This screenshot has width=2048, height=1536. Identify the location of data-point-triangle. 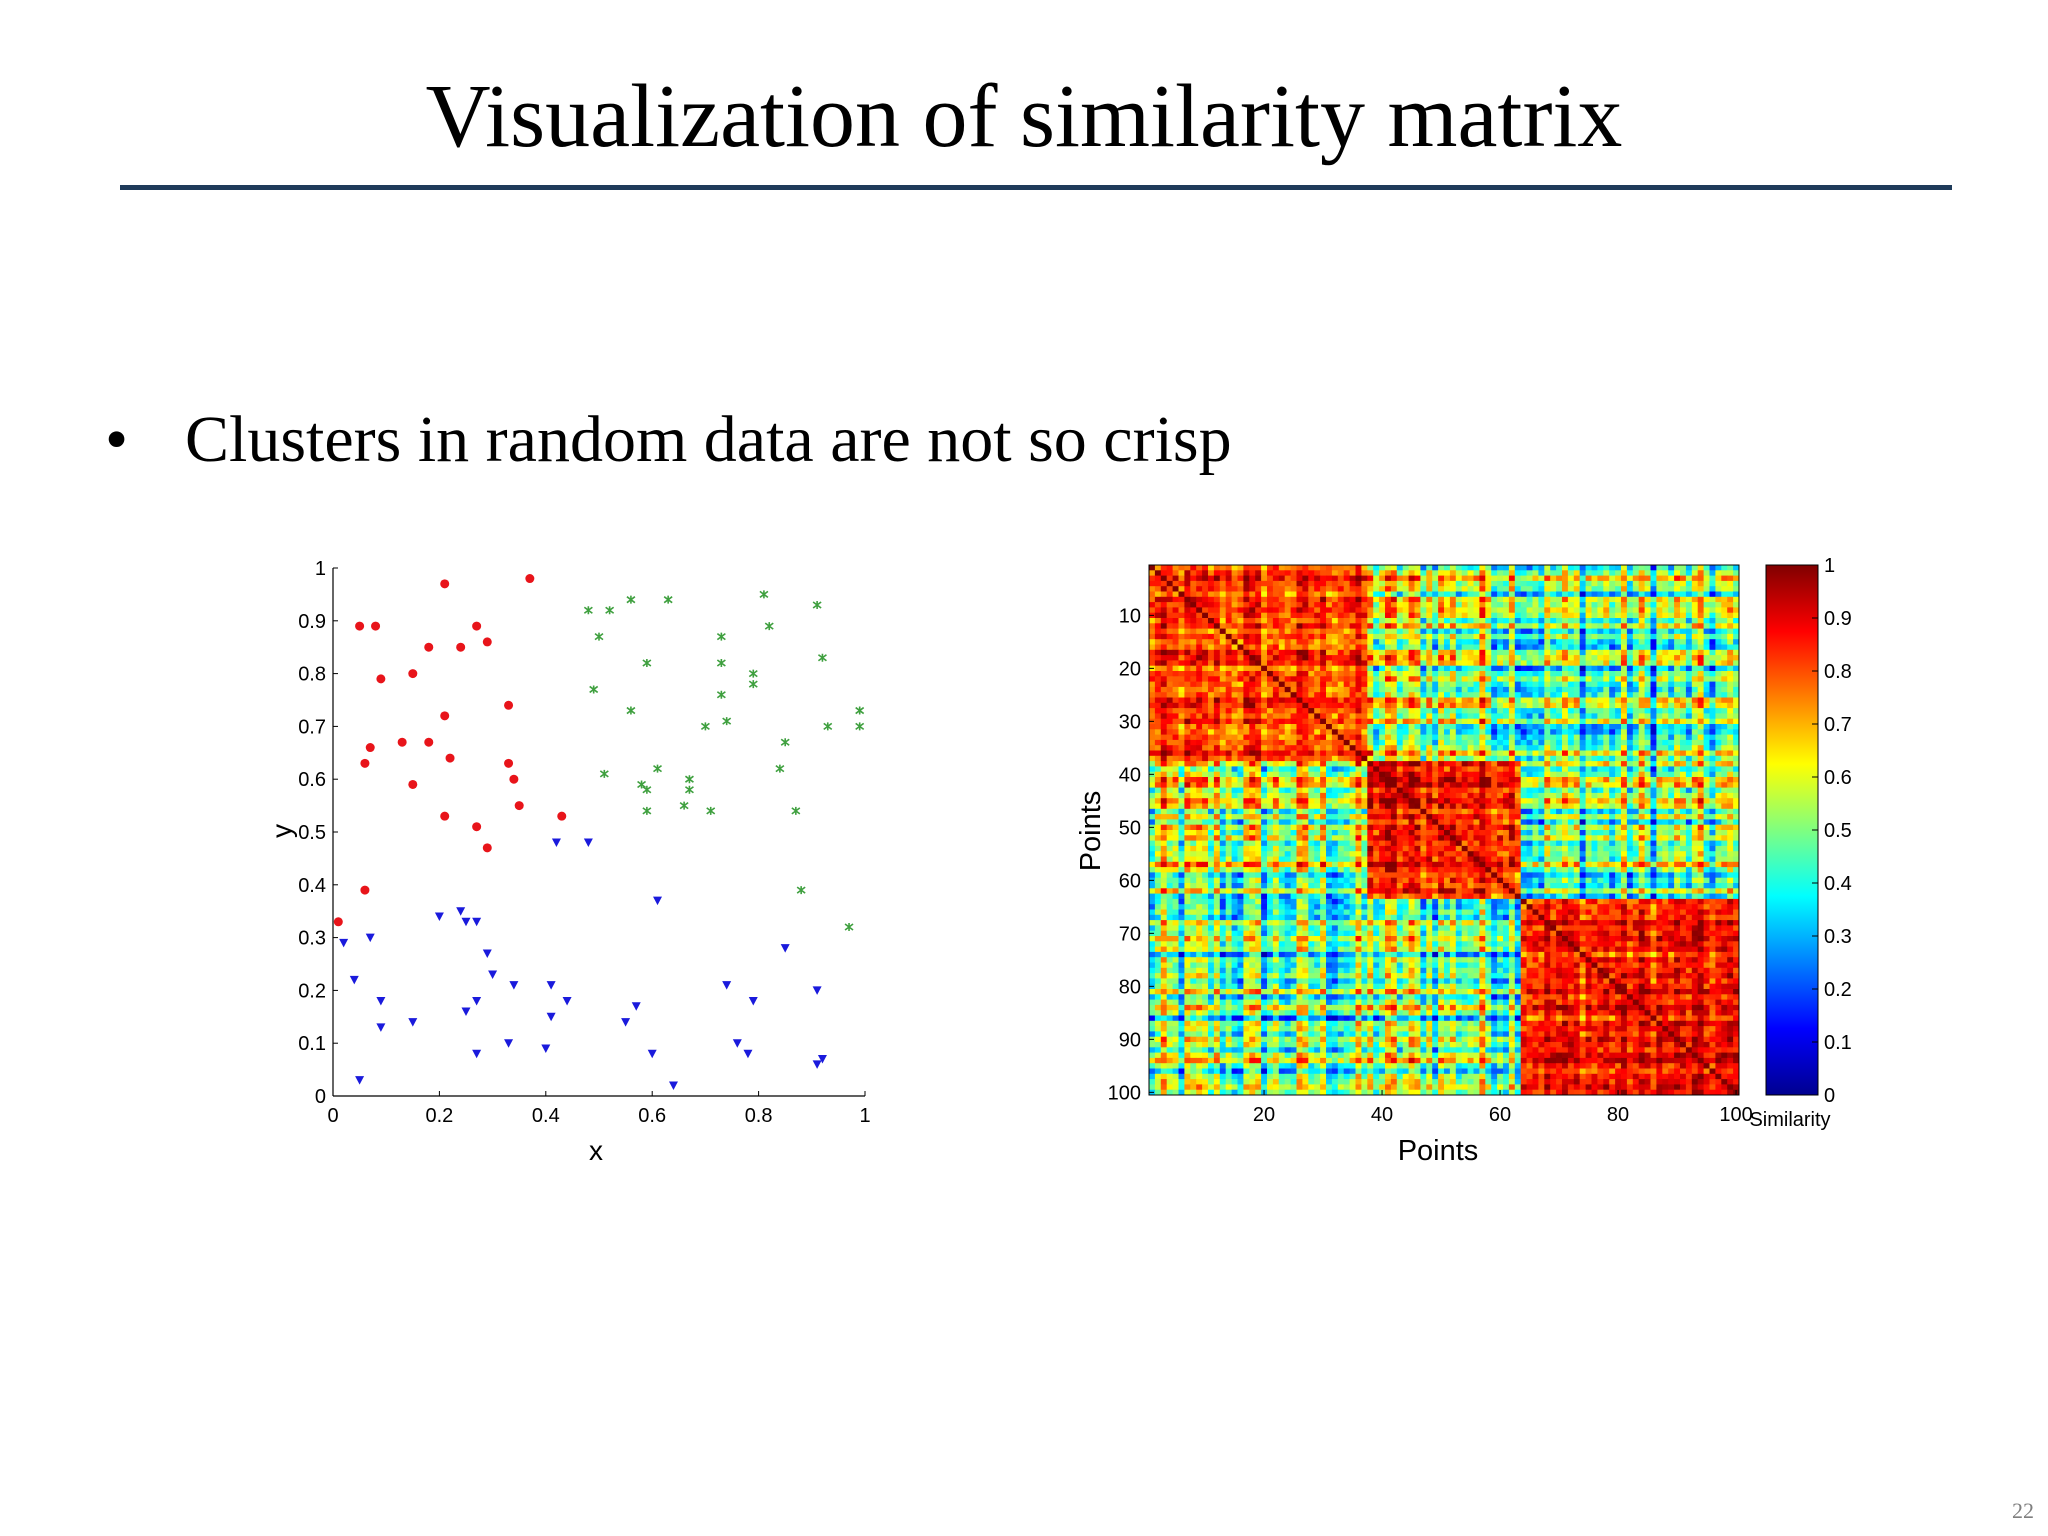
(477, 922).